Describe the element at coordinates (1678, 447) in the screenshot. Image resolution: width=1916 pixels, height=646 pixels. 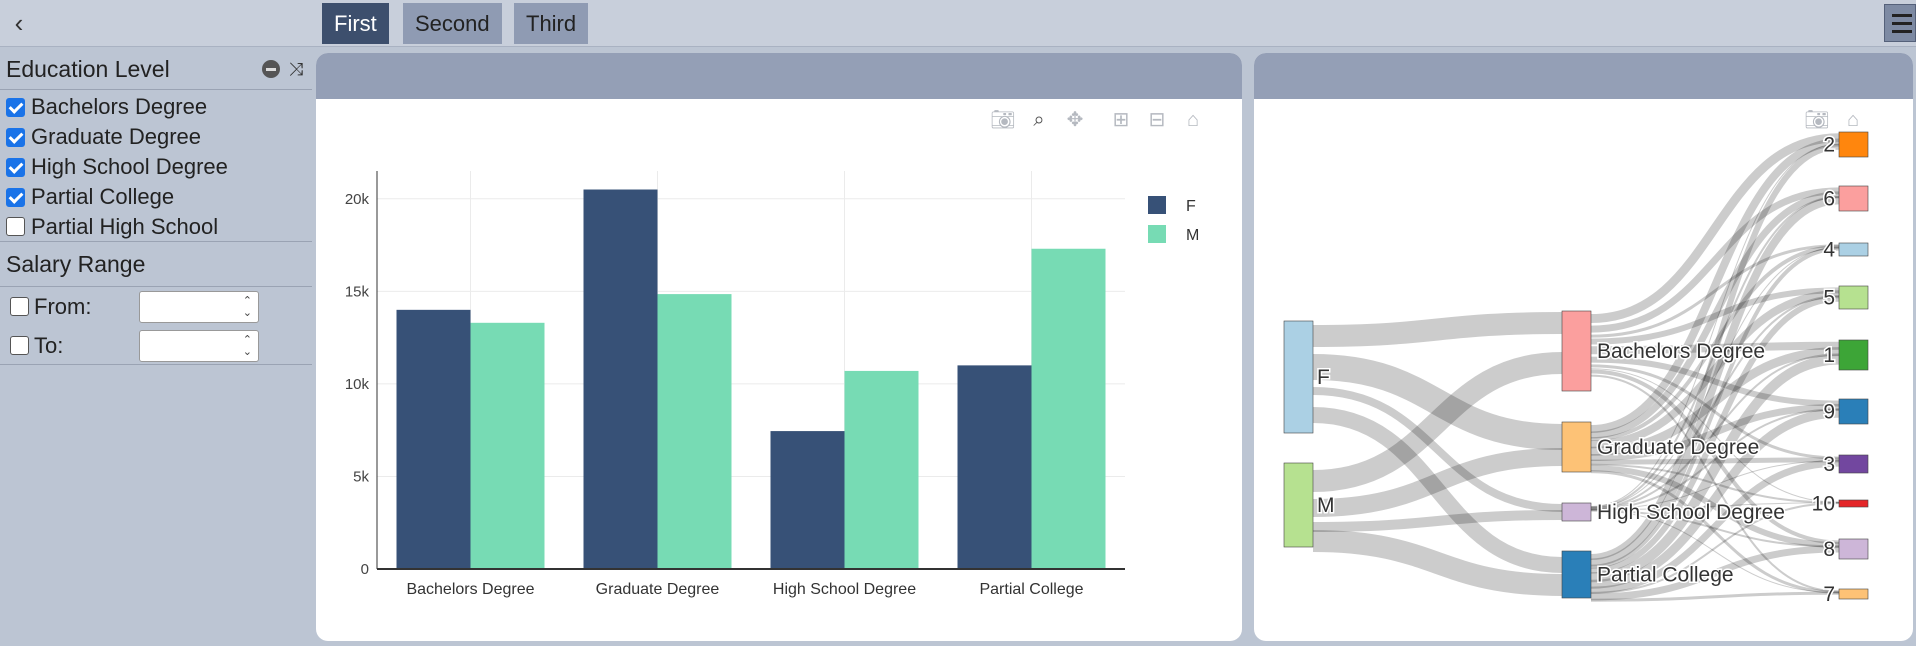
I see `sankey-node-label: Graduate Degree` at that location.